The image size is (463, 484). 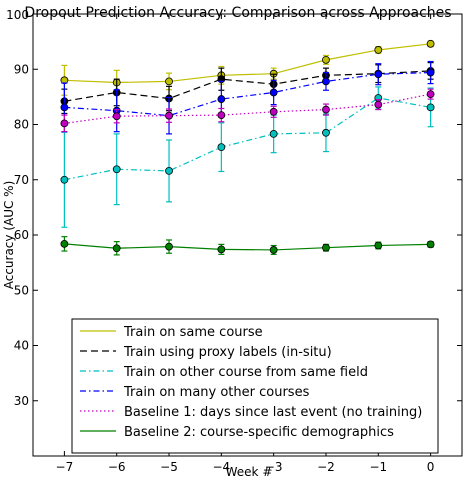 I want to click on x-axis-label: Week #, so click(x=249, y=472).